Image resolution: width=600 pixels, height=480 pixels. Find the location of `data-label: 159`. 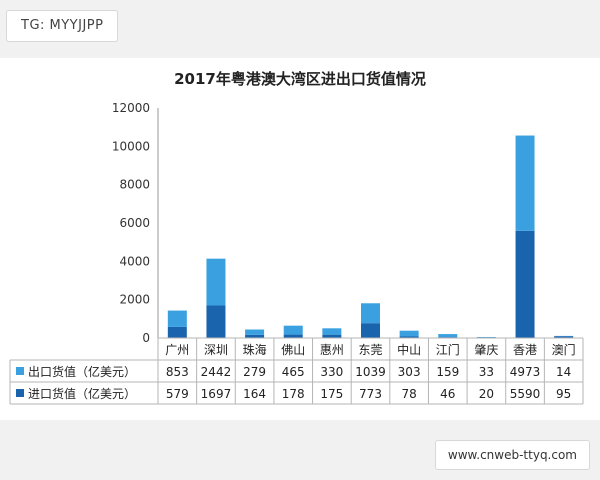

data-label: 159 is located at coordinates (447, 372).